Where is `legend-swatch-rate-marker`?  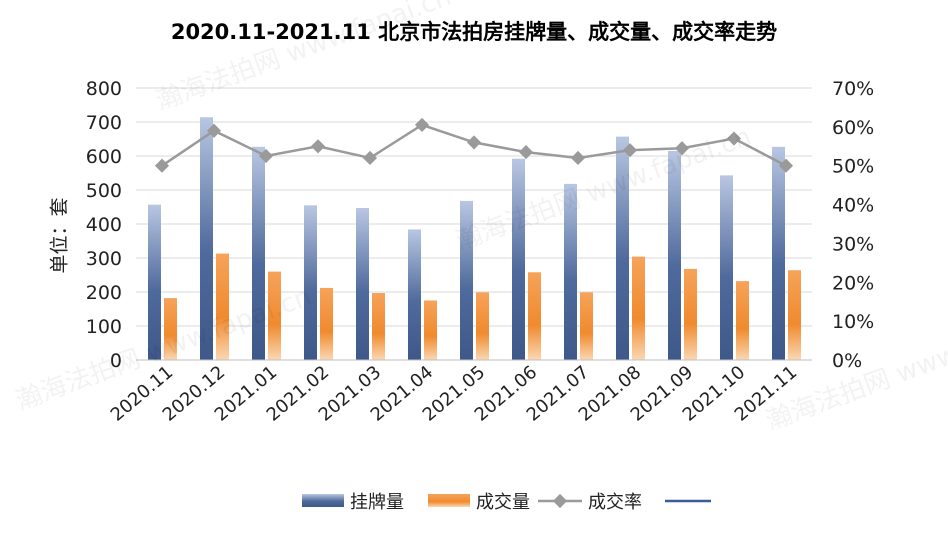
legend-swatch-rate-marker is located at coordinates (560, 501).